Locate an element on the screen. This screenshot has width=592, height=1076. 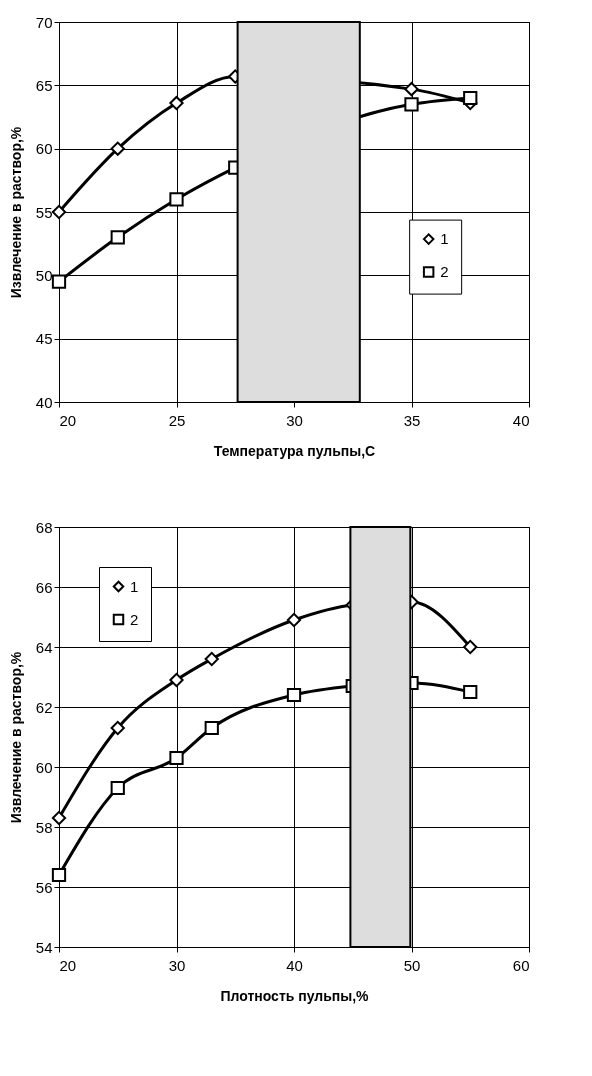
y-tick-label: 55 is located at coordinates (44, 212).